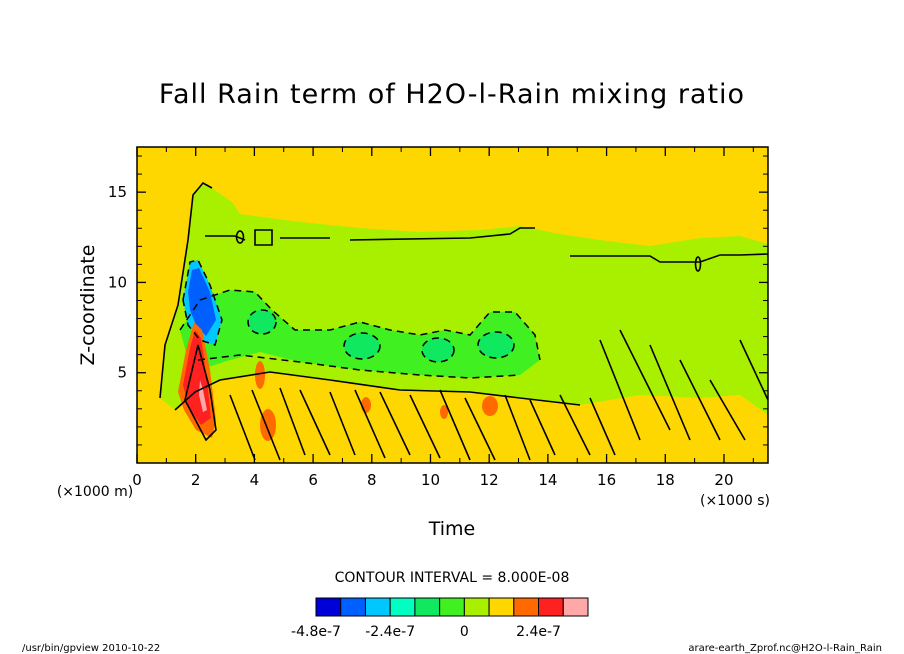  Describe the element at coordinates (735, 501) in the screenshot. I see `x-unit-label: (×1000 s)` at that location.